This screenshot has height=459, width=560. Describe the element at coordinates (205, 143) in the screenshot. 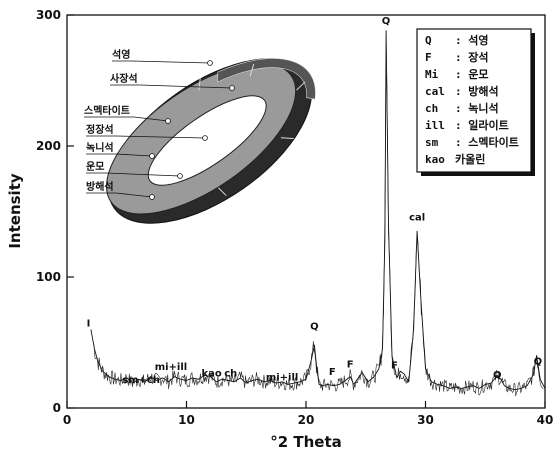

I see `ring-lightning-highlight` at that location.